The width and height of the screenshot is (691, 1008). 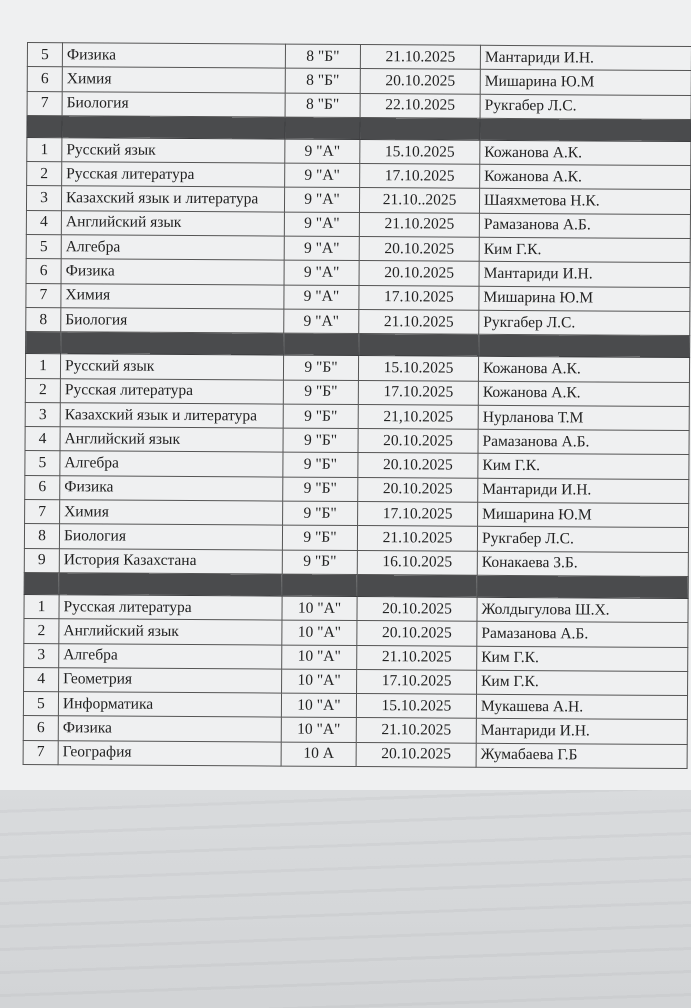 I want to click on subject-cell: Геометрия, so click(x=170, y=680).